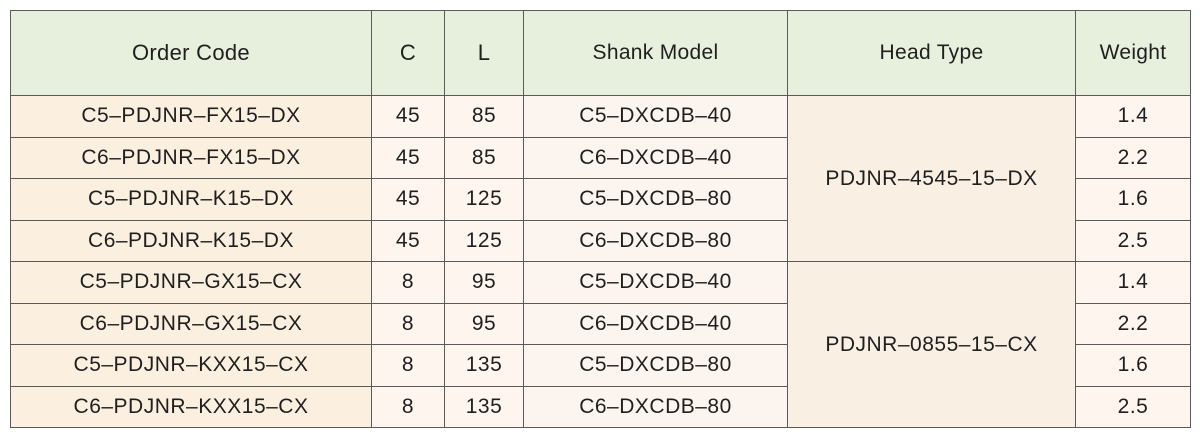  Describe the element at coordinates (191, 157) in the screenshot. I see `order-code-cell: C6–PDJNR–FX15–DX` at that location.